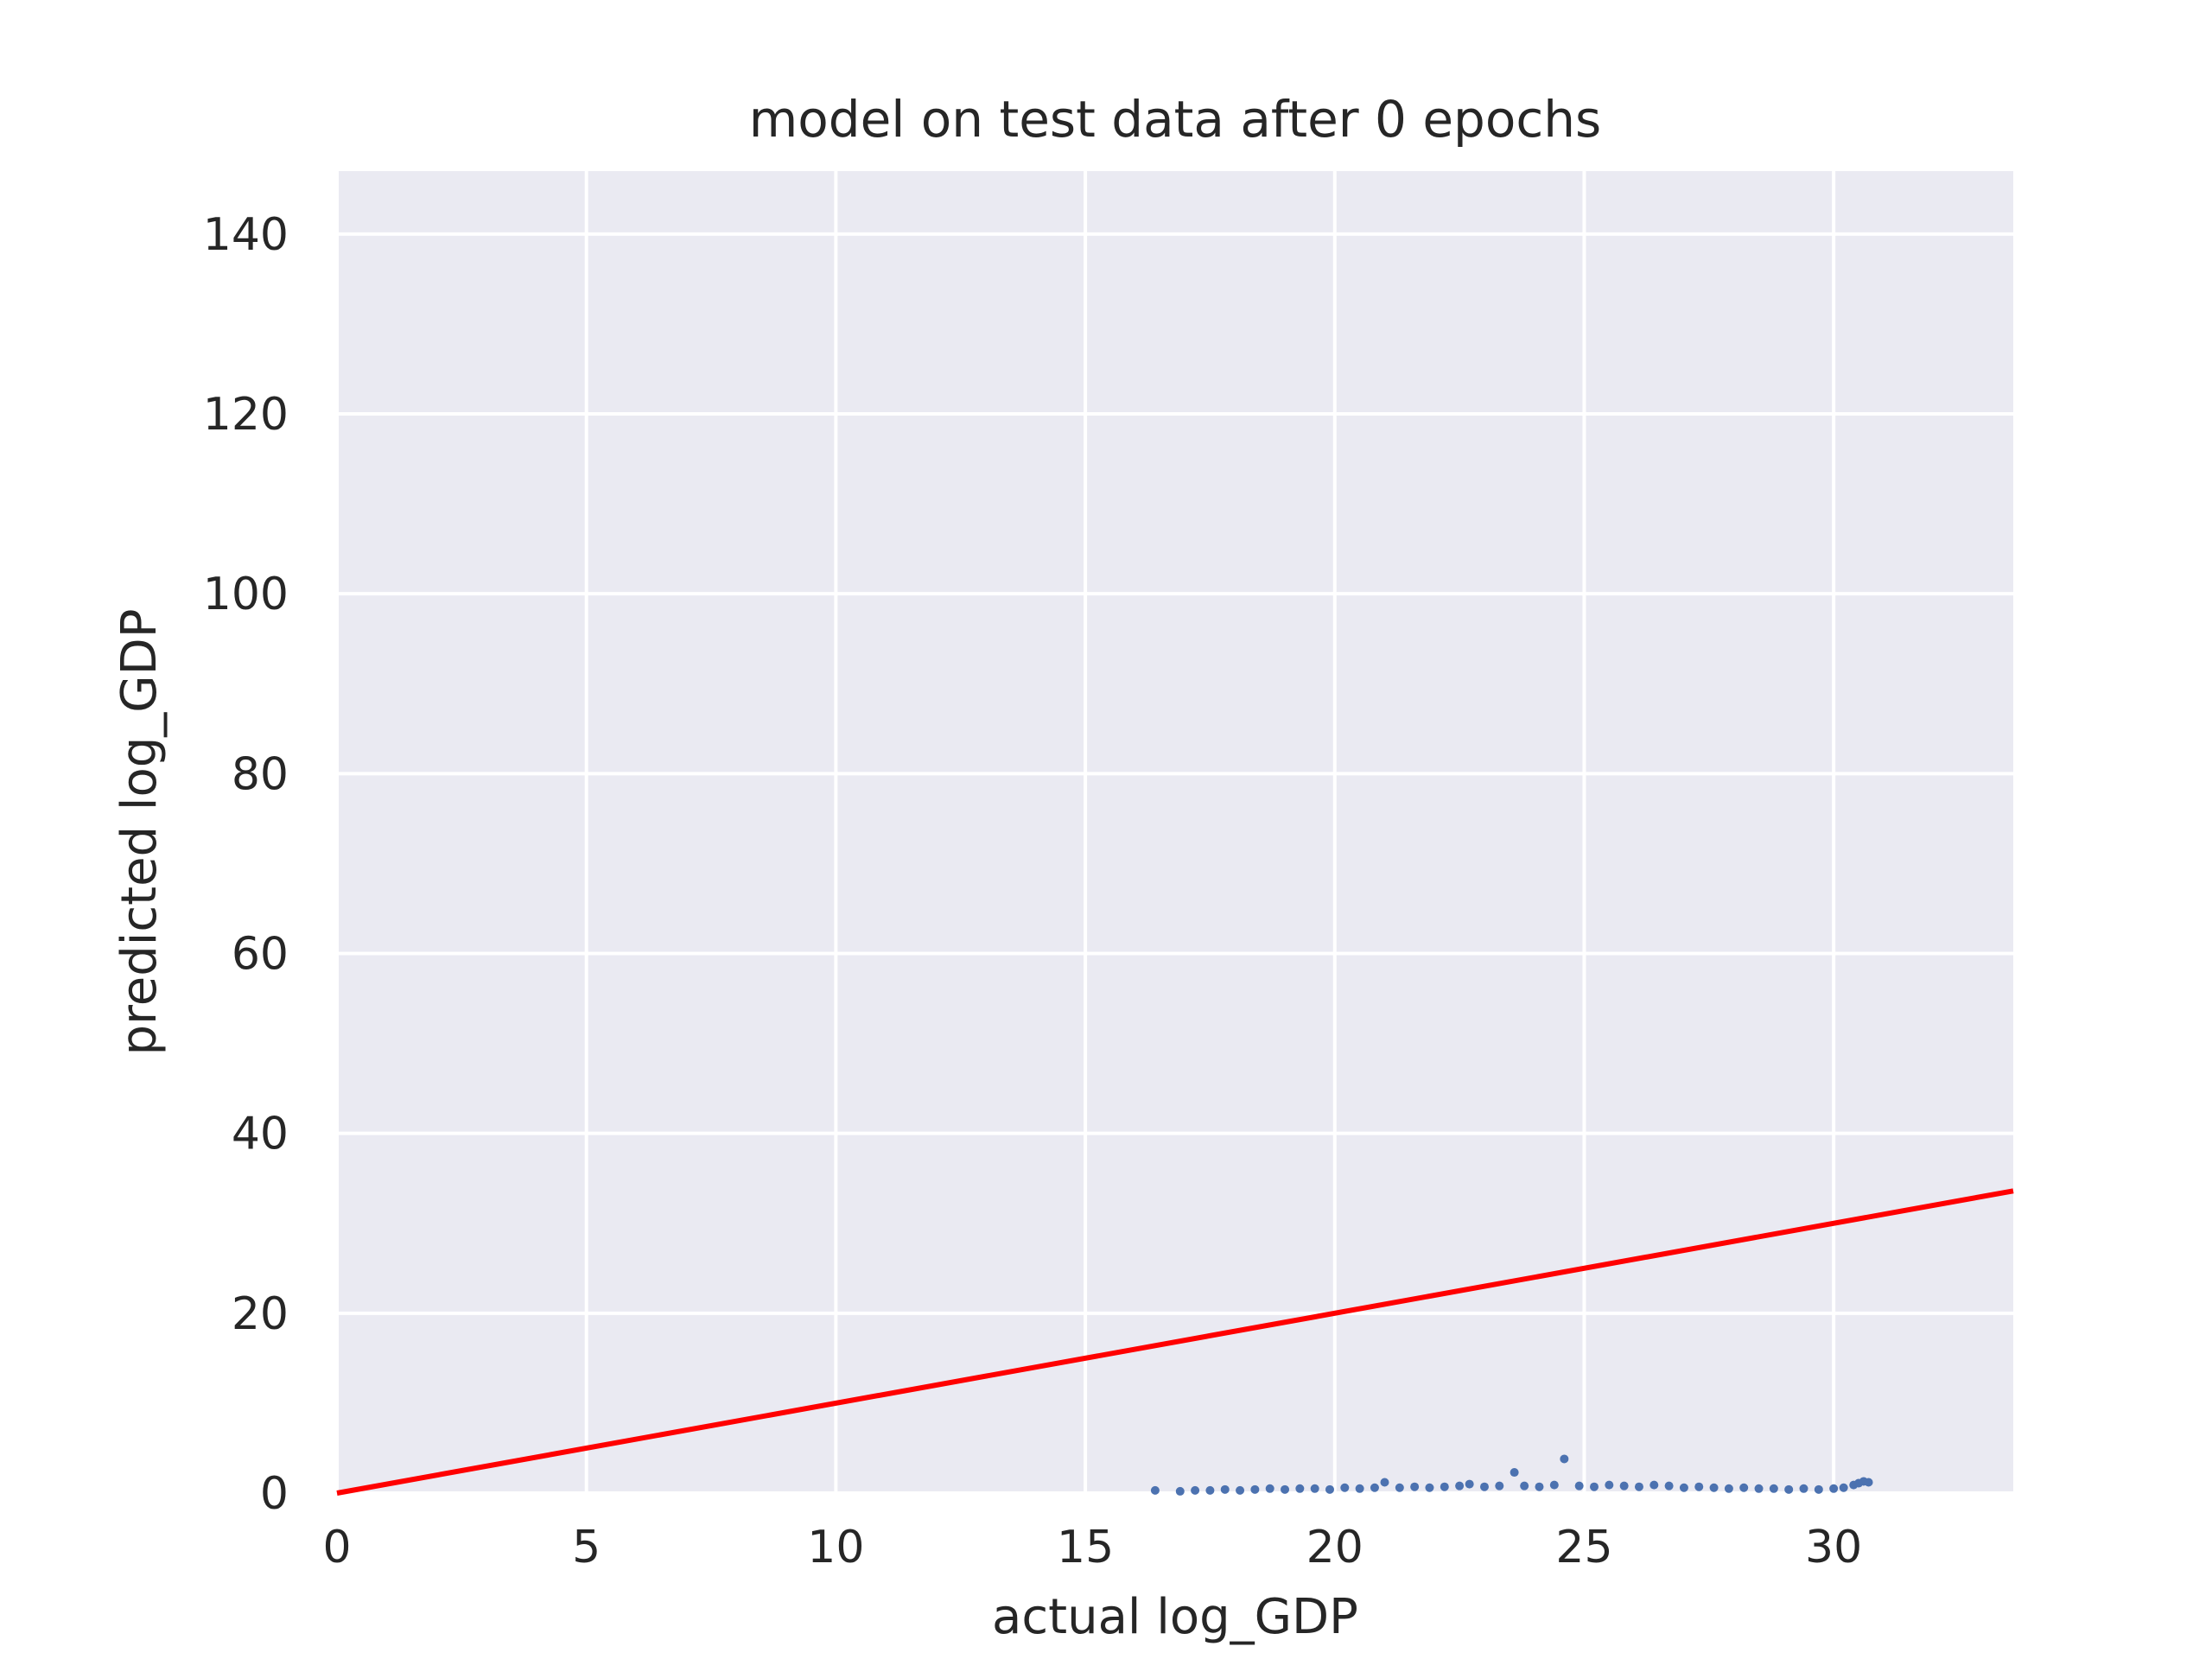 The image size is (2212, 1659). What do you see at coordinates (1175, 119) in the screenshot?
I see `chart-title: model on test data after 0 epochs` at bounding box center [1175, 119].